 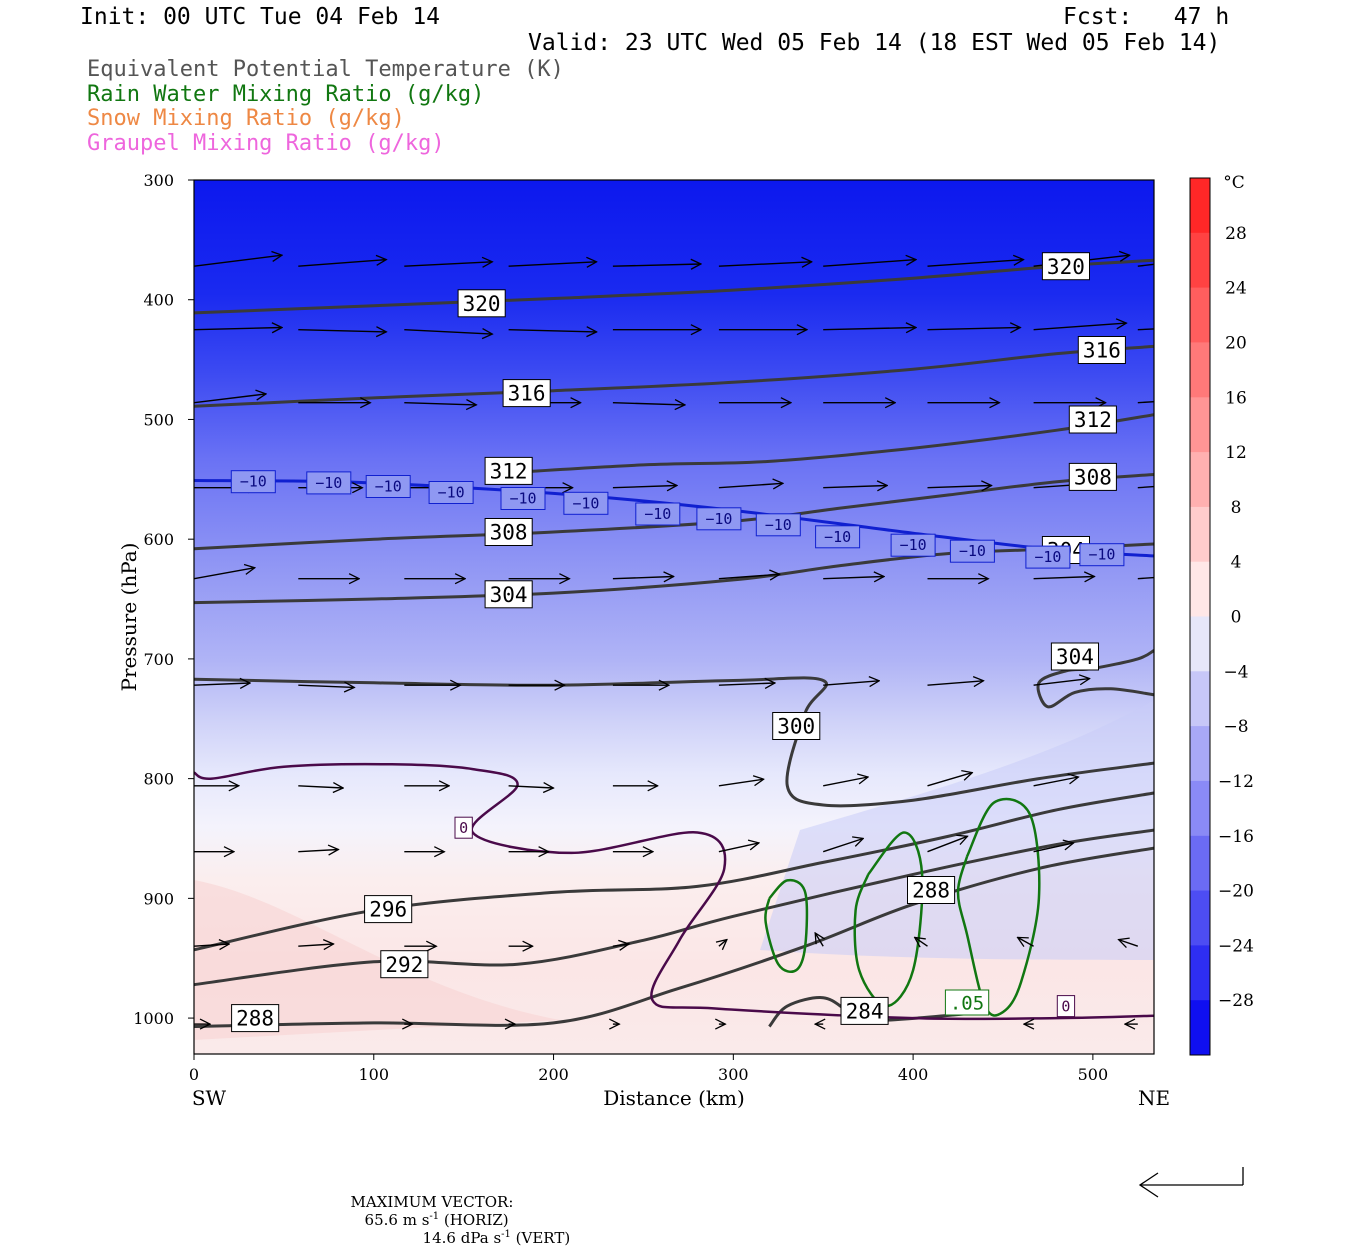 I want to click on colorbar-tick-label: −16, so click(x=1236, y=837).